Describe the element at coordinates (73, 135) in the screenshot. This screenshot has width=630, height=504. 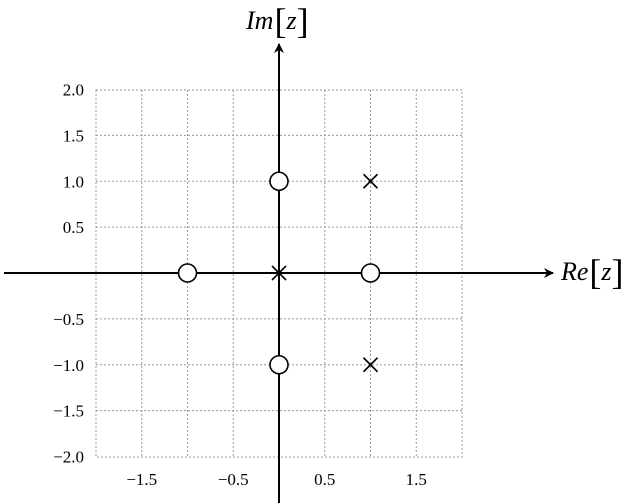
I see `y-tick-label: 1.5` at that location.